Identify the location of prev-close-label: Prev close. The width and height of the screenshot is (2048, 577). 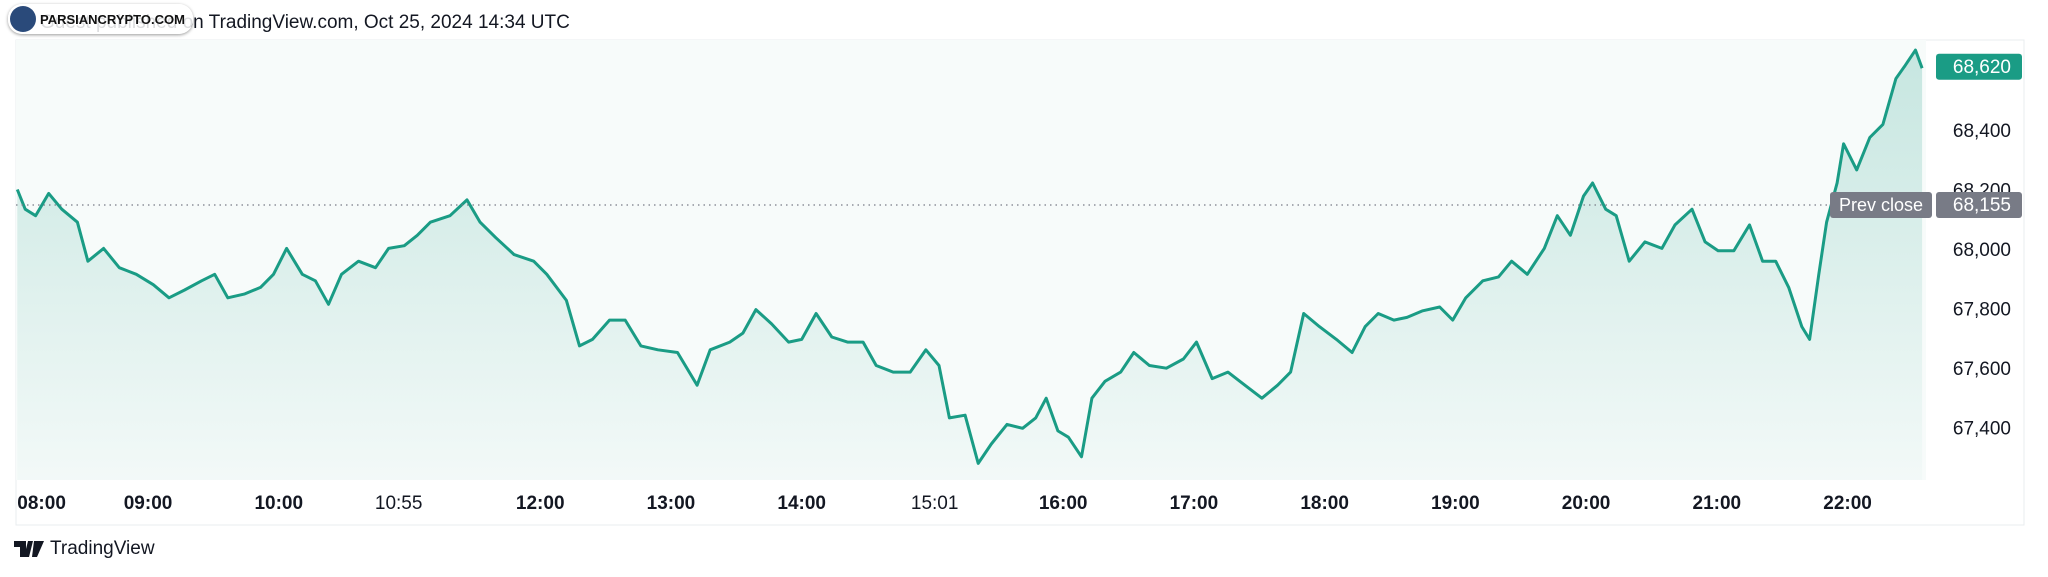
(1881, 205).